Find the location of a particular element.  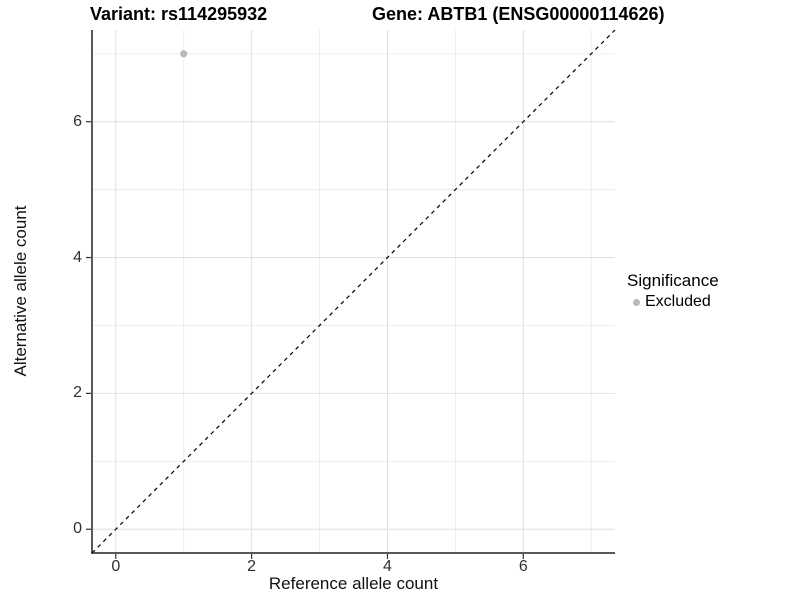

data-point is located at coordinates (184, 54).